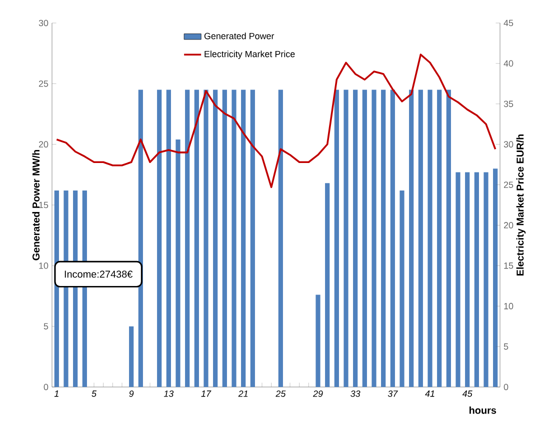  I want to click on y-tick-label: 25, so click(43, 83).